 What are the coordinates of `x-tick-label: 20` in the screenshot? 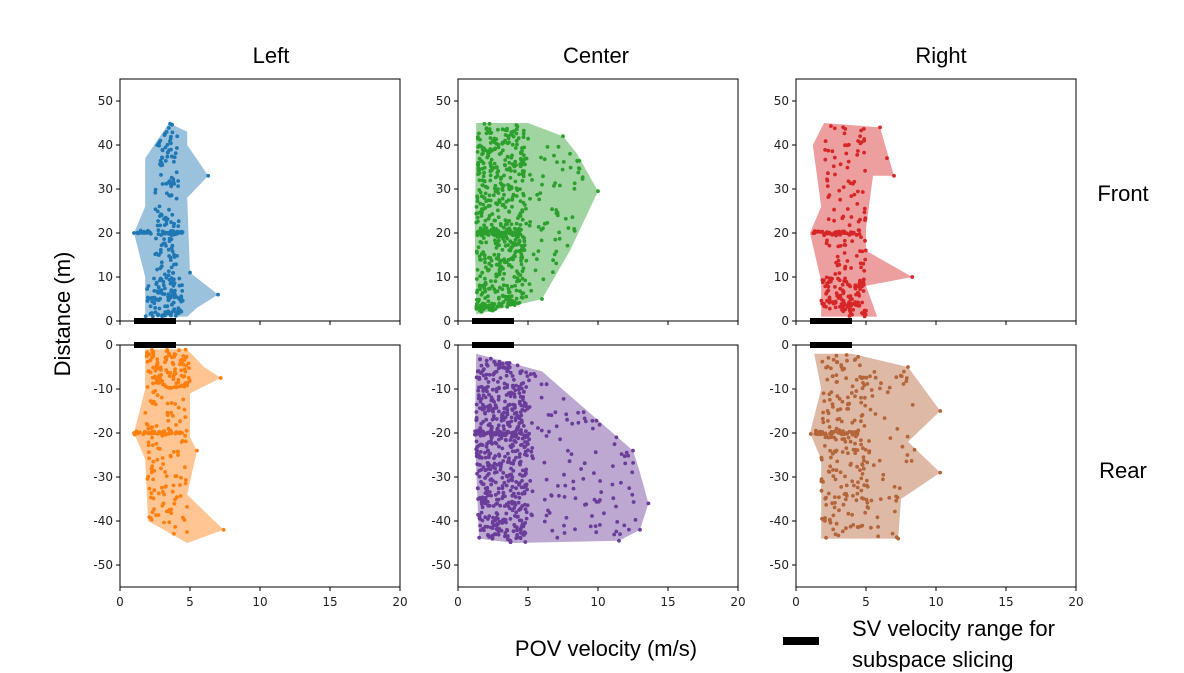 It's located at (399, 602).